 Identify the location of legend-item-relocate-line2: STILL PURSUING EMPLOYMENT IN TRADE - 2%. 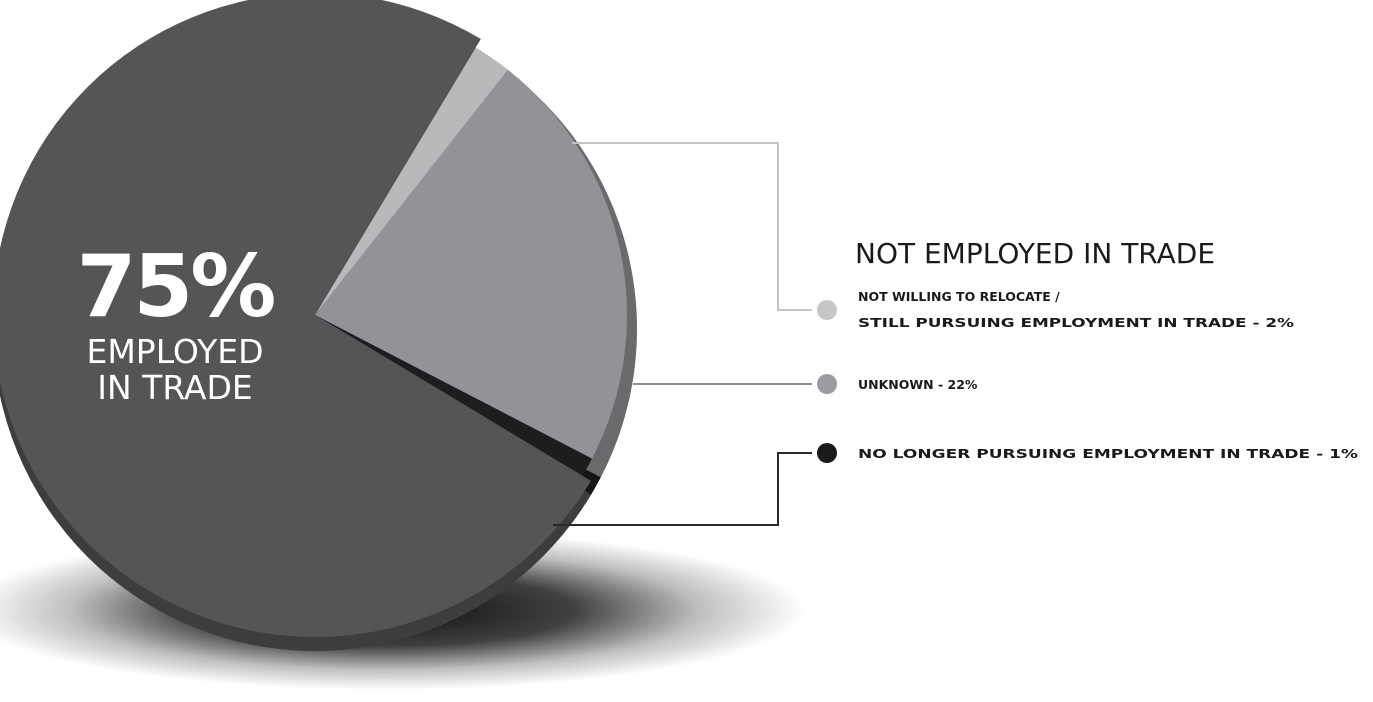
(1076, 322).